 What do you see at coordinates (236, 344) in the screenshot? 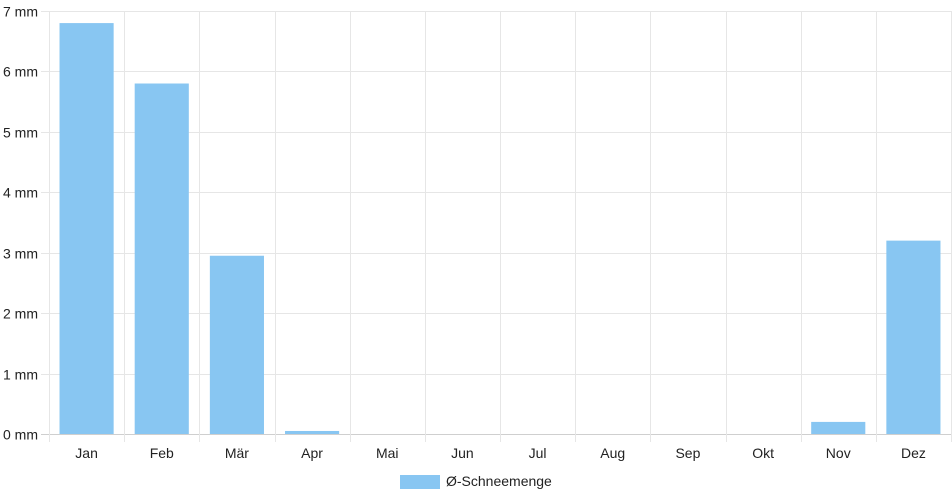
I see `bar-mär` at bounding box center [236, 344].